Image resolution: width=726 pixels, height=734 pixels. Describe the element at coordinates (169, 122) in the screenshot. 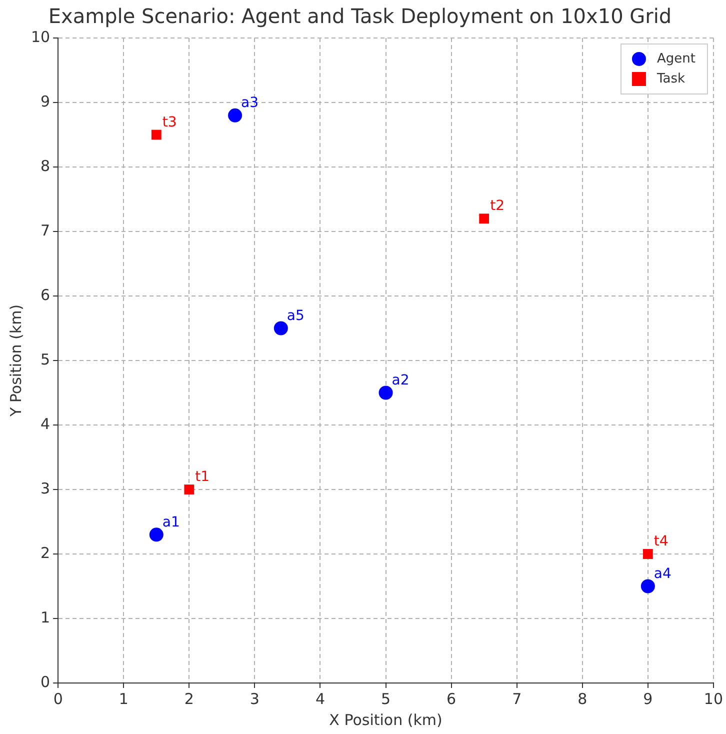

I see `data-label: t3` at that location.